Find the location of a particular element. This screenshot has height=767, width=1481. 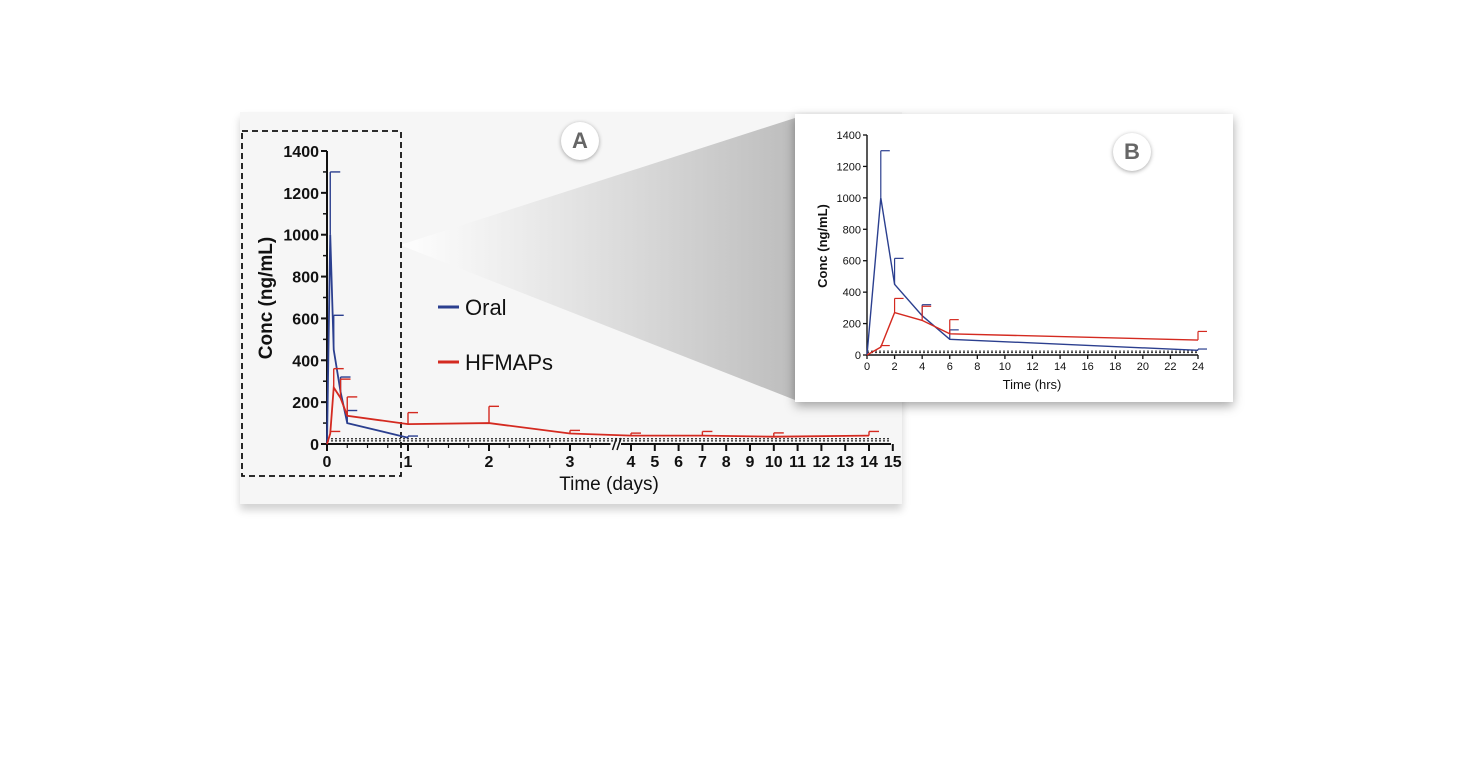

x-tick-label: 3 is located at coordinates (570, 462).